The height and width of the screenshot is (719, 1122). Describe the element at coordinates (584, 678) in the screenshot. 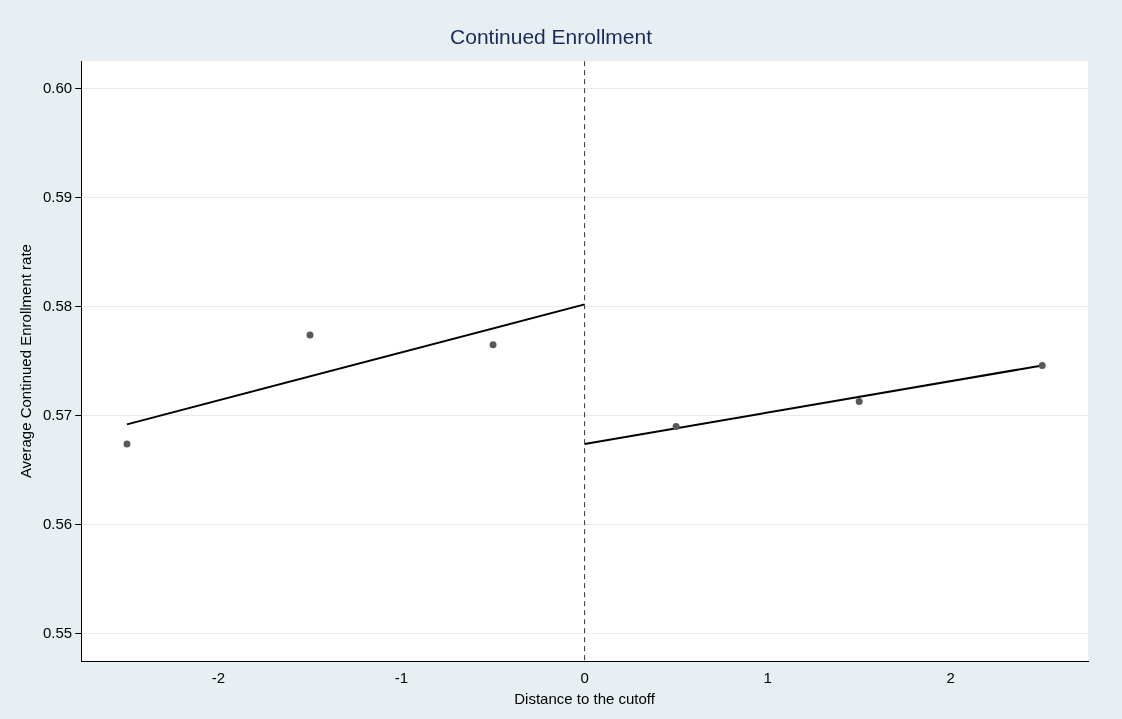

I see `x-tick-label: 0` at that location.